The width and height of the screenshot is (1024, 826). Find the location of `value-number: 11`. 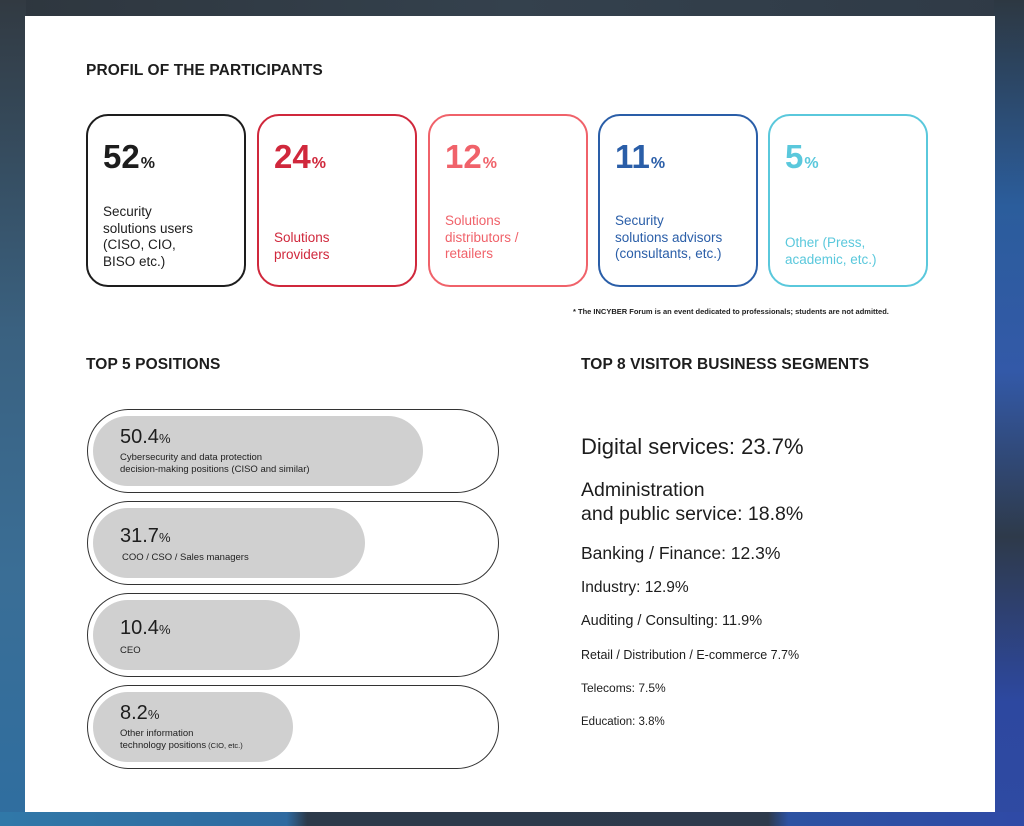

value-number: 11 is located at coordinates (632, 156).